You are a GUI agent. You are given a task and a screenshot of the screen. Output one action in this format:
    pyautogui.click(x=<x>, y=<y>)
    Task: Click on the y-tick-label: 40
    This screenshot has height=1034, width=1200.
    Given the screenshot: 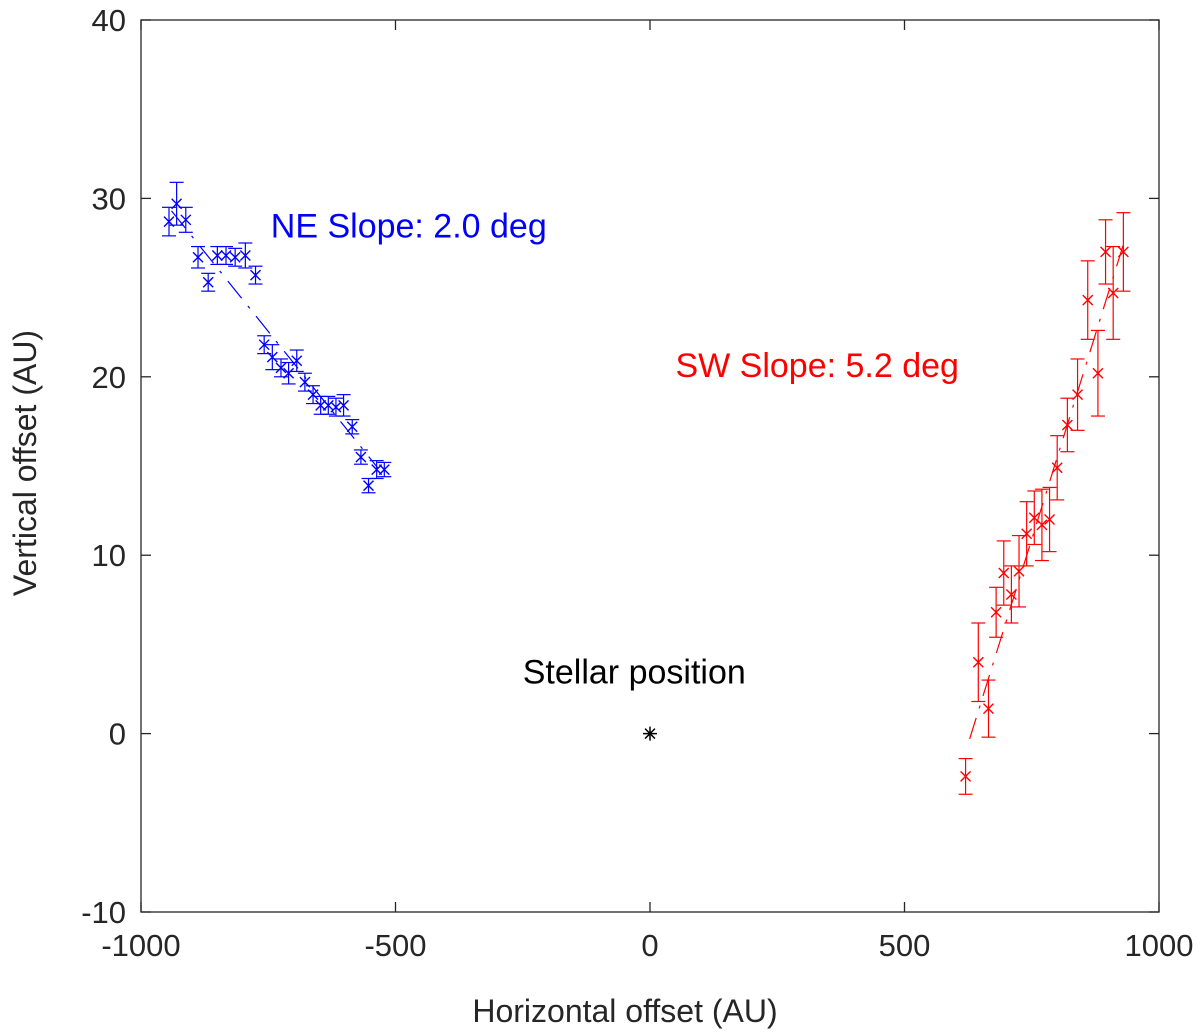 What is the action you would take?
    pyautogui.click(x=109, y=20)
    